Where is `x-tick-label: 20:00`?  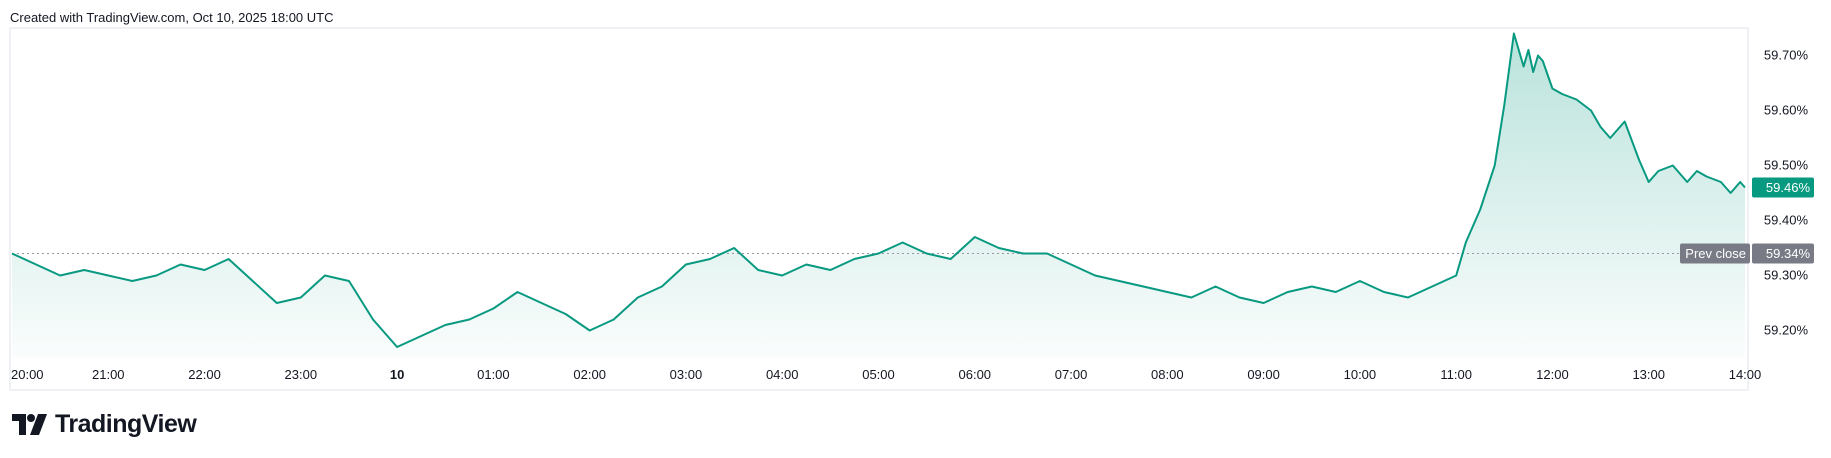 x-tick-label: 20:00 is located at coordinates (27, 374).